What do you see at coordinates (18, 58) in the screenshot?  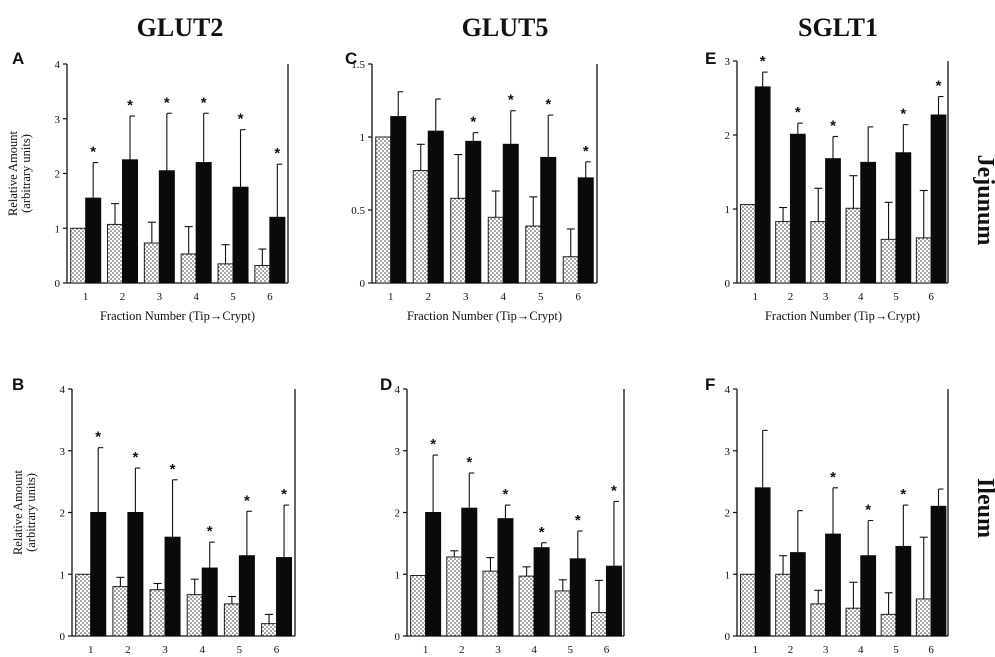 I see `panel-letter: A` at bounding box center [18, 58].